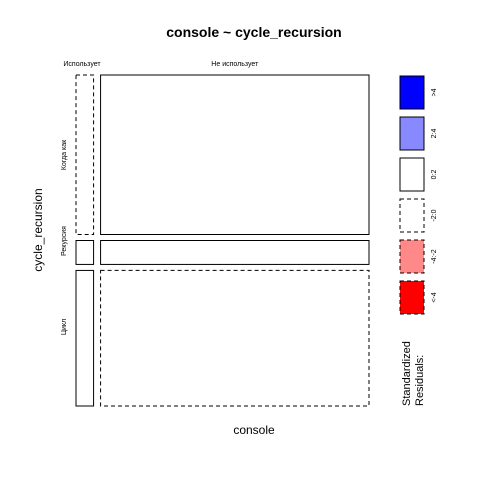  What do you see at coordinates (64, 327) in the screenshot?
I see `row-label-цикл: Цикл` at bounding box center [64, 327].